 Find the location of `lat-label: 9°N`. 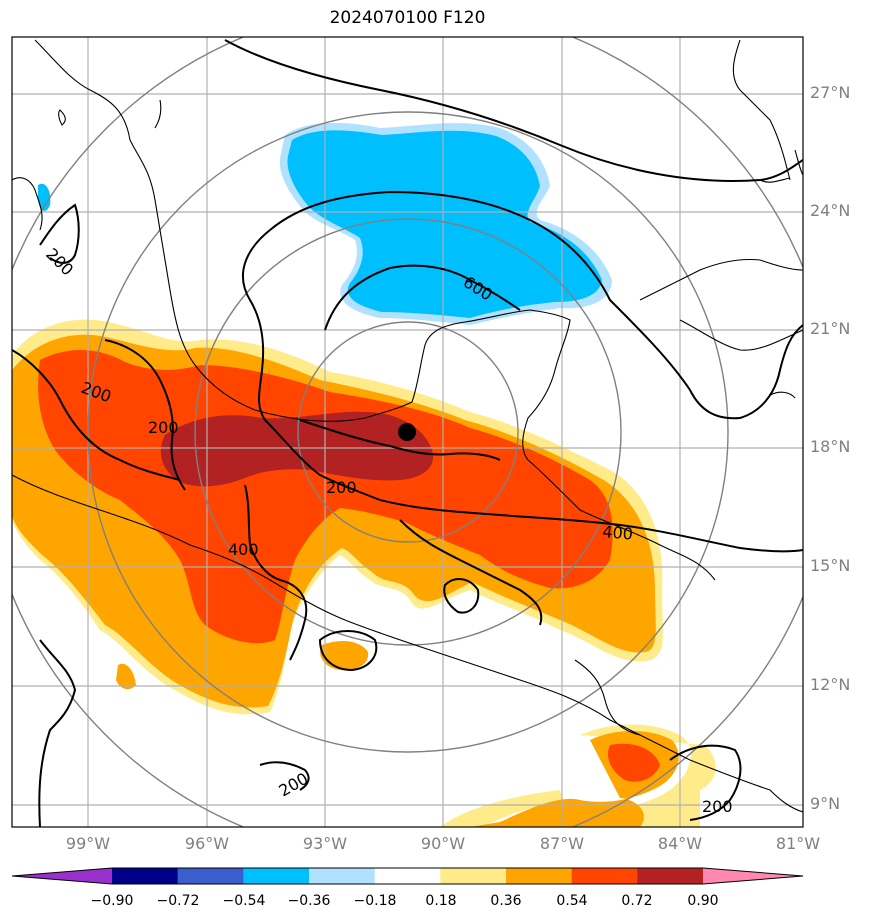

lat-label: 9°N is located at coordinates (825, 803).